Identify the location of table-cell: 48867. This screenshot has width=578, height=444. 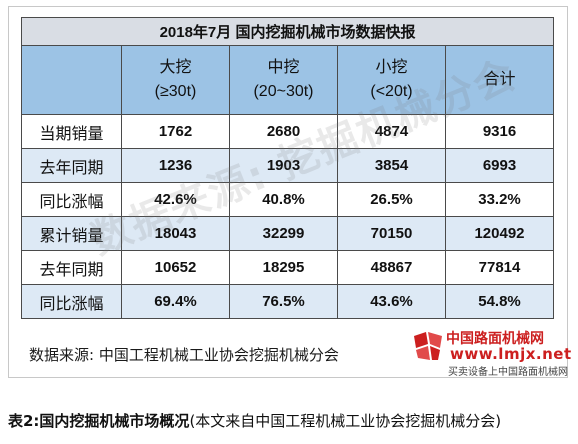
(391, 267).